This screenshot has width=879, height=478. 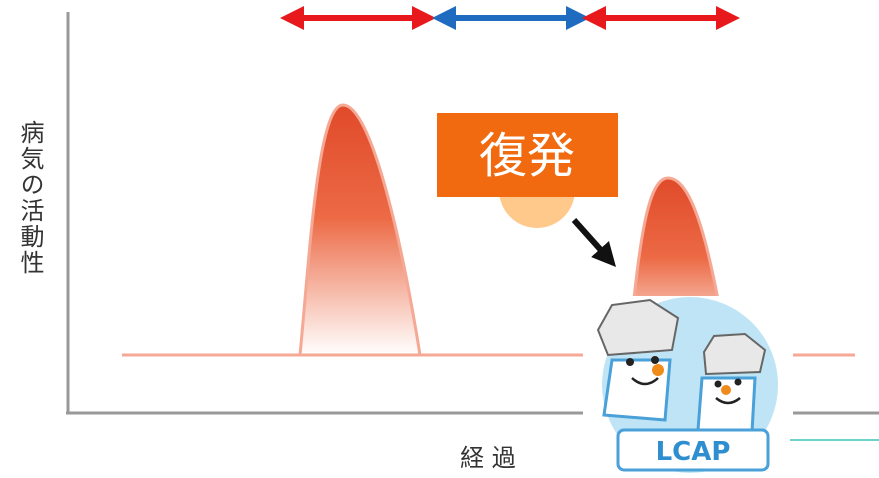 I want to click on callout: 復発, so click(x=527, y=156).